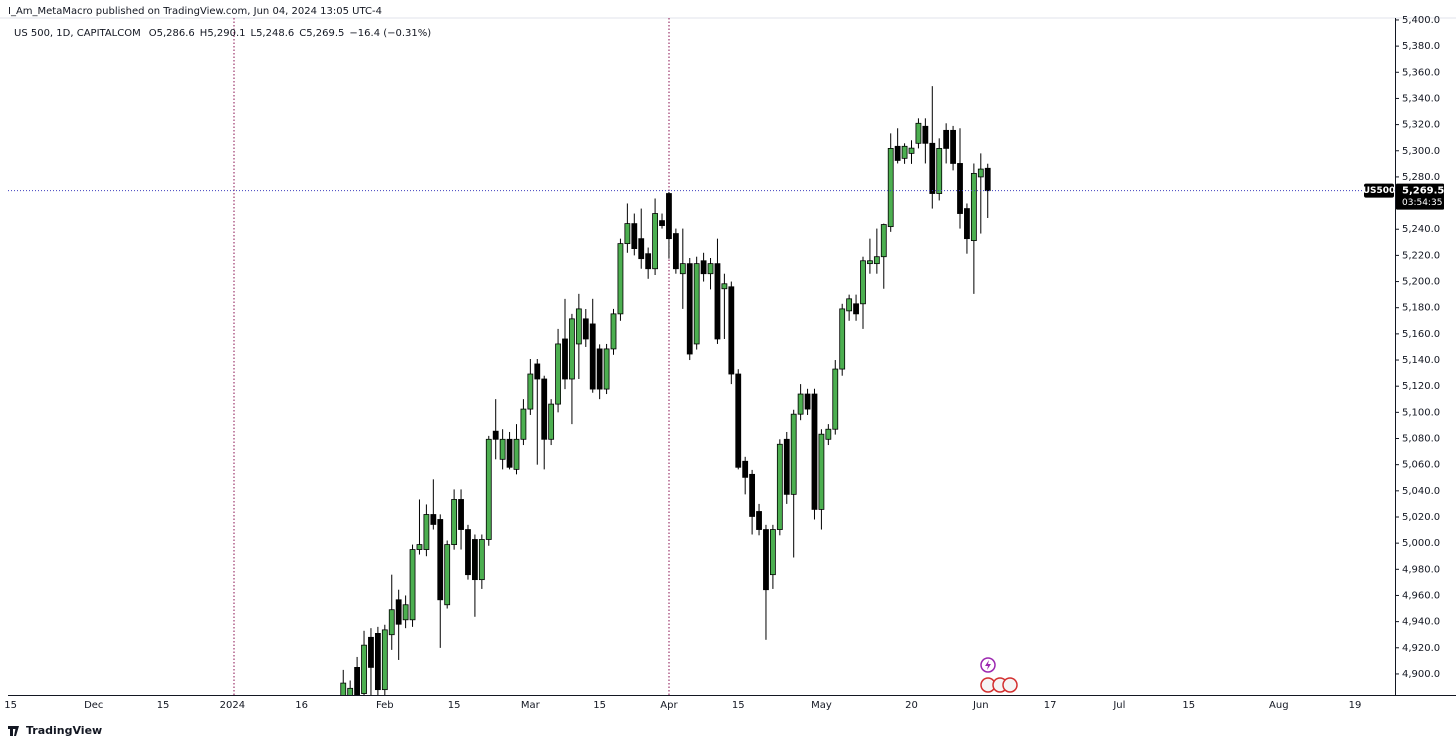 Image resolution: width=1456 pixels, height=745 pixels. I want to click on y-tick-label: 5,340.0, so click(1421, 98).